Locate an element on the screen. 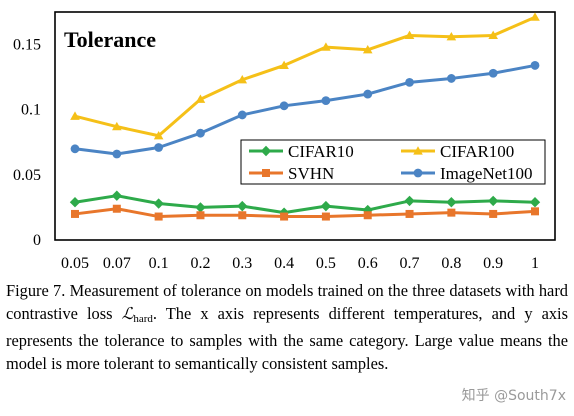  x-tick-label: 0.07 is located at coordinates (117, 263).